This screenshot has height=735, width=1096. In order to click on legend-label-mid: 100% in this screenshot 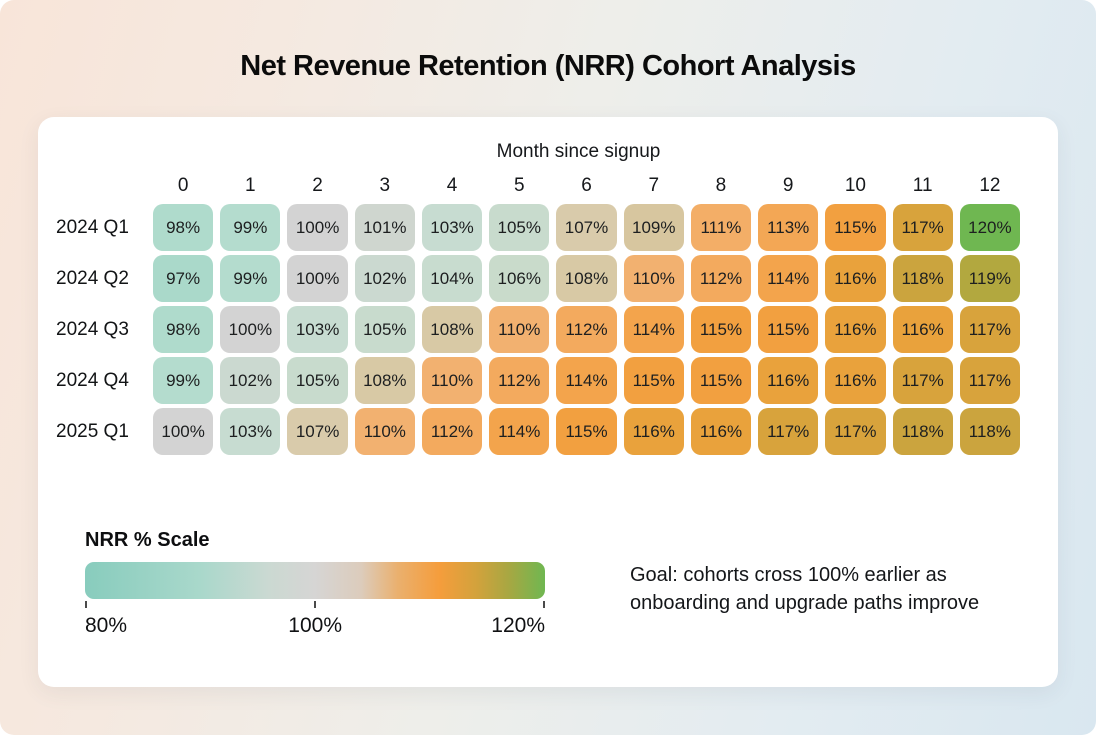, I will do `click(315, 625)`.